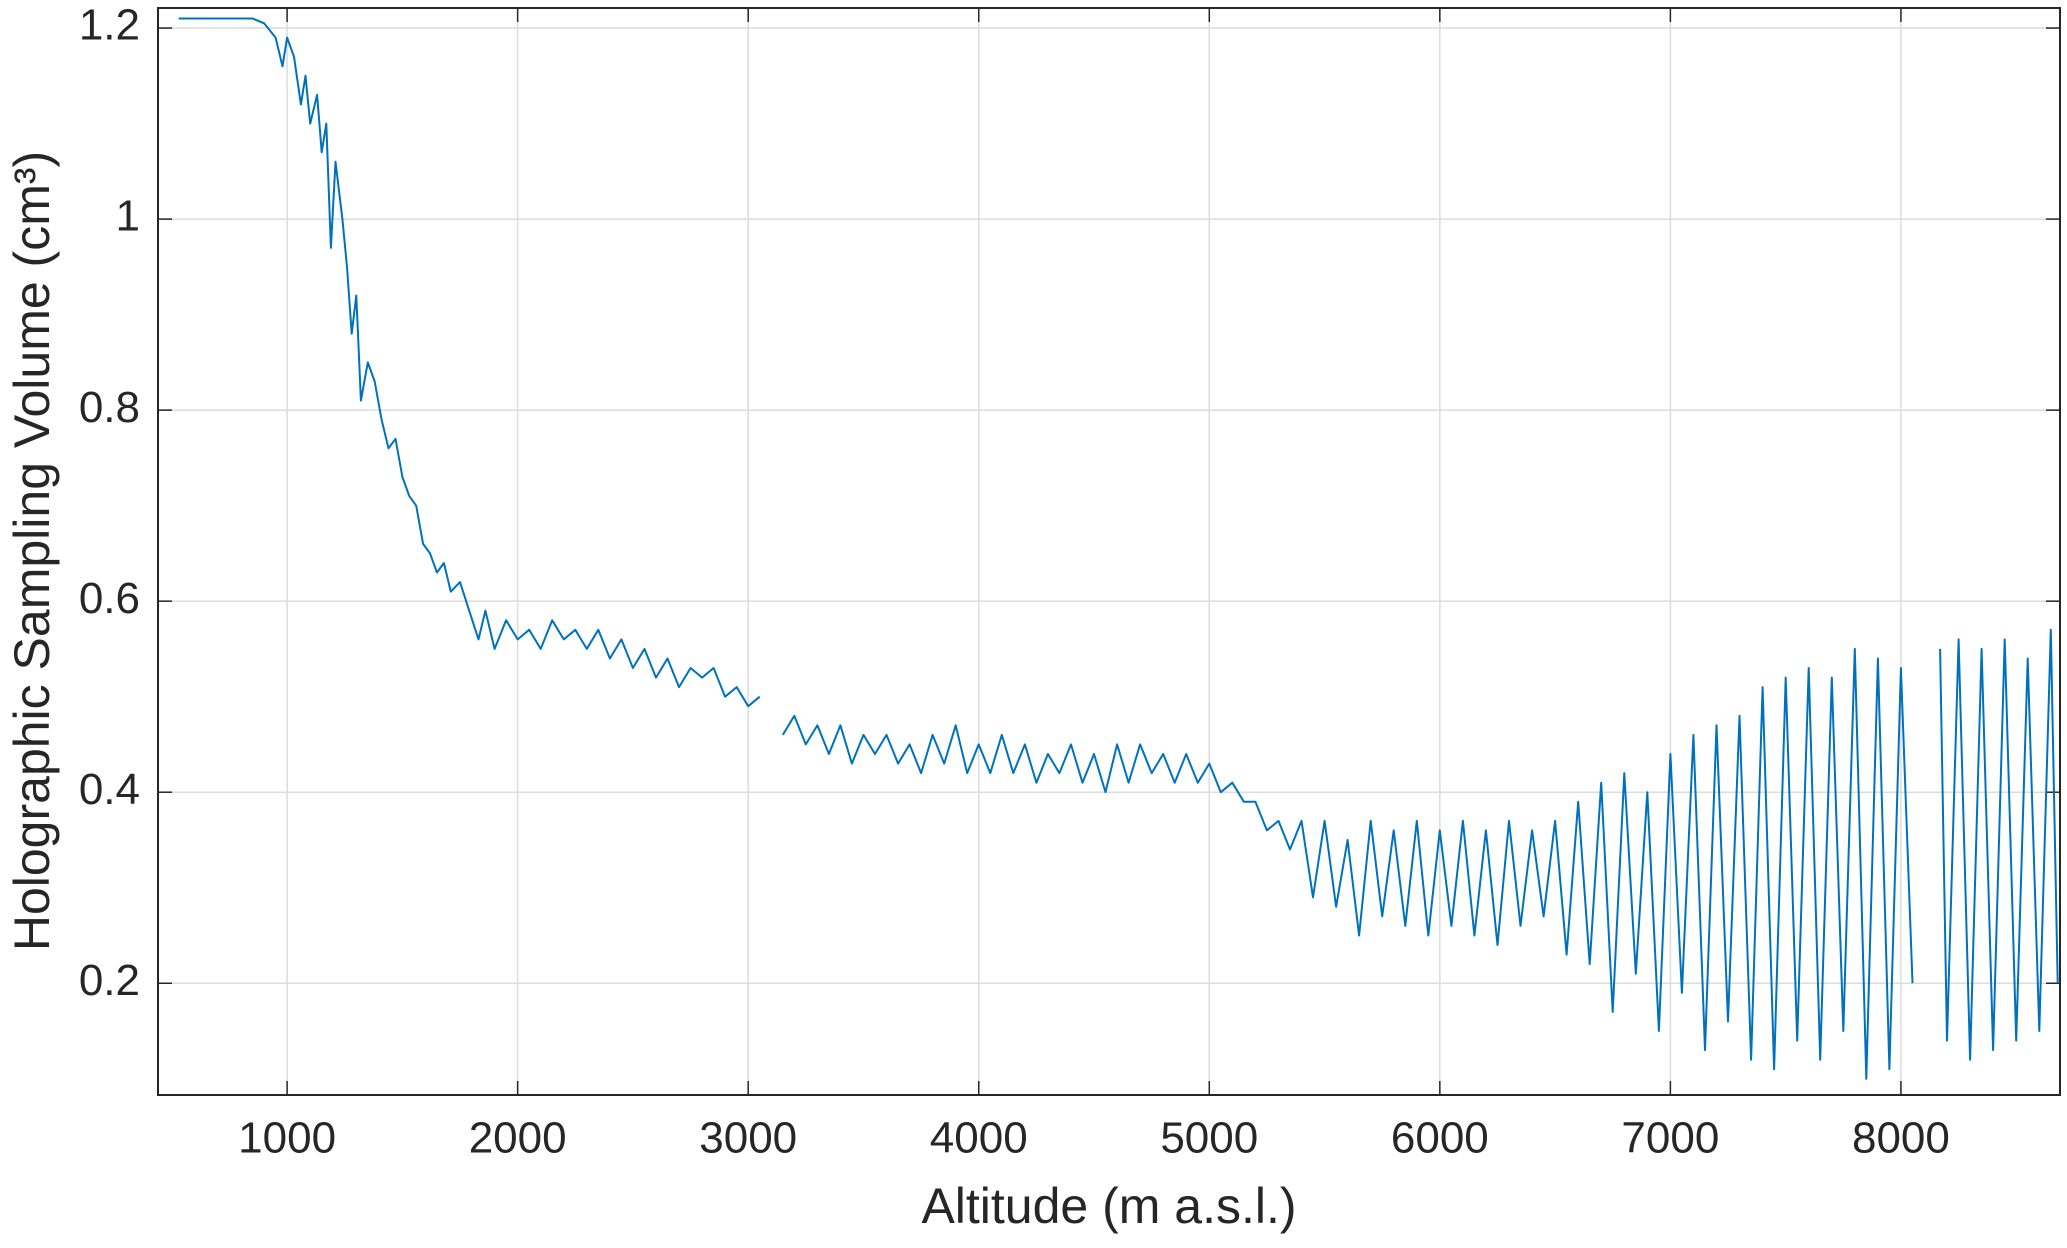  Describe the element at coordinates (748, 1138) in the screenshot. I see `x-tick-label: 3000` at that location.